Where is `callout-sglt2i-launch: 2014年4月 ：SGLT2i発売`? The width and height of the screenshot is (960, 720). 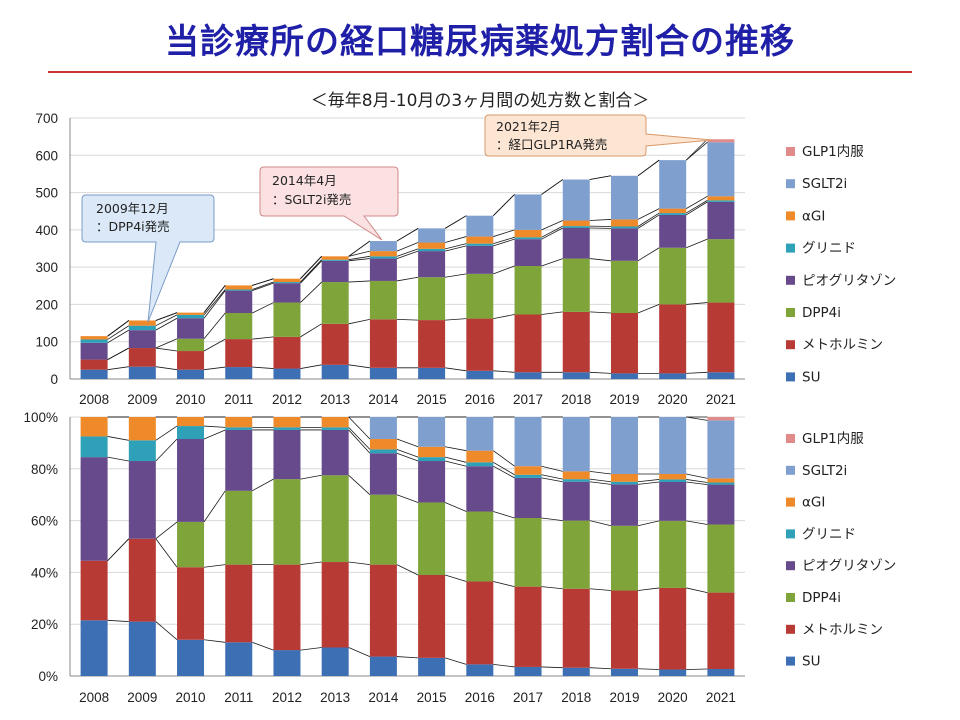
callout-sglt2i-launch: 2014年4月 ：SGLT2i発売 is located at coordinates (329, 203).